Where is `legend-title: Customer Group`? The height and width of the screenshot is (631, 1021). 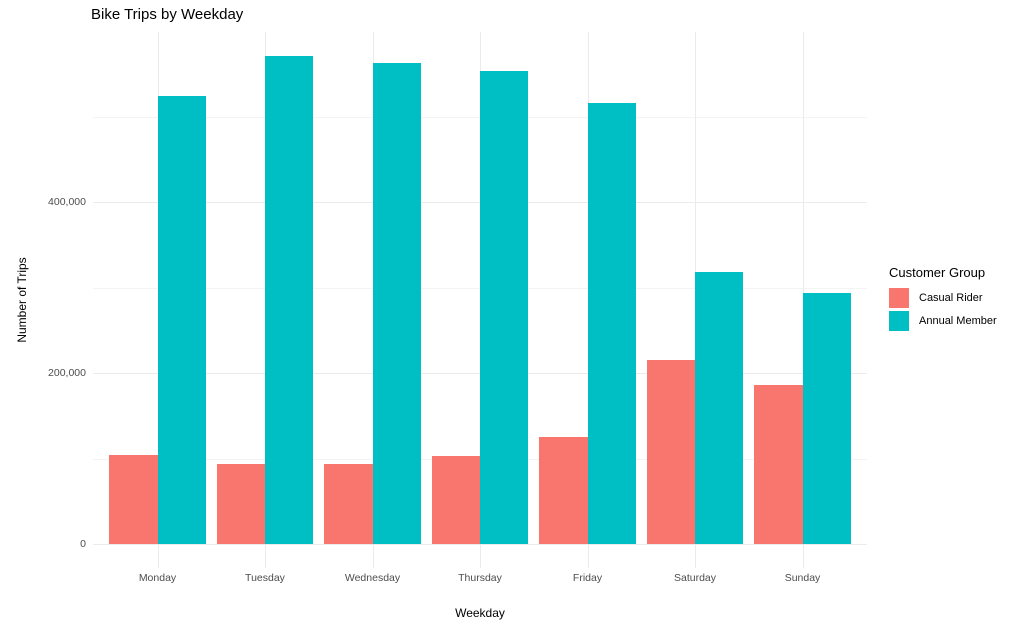 legend-title: Customer Group is located at coordinates (937, 272).